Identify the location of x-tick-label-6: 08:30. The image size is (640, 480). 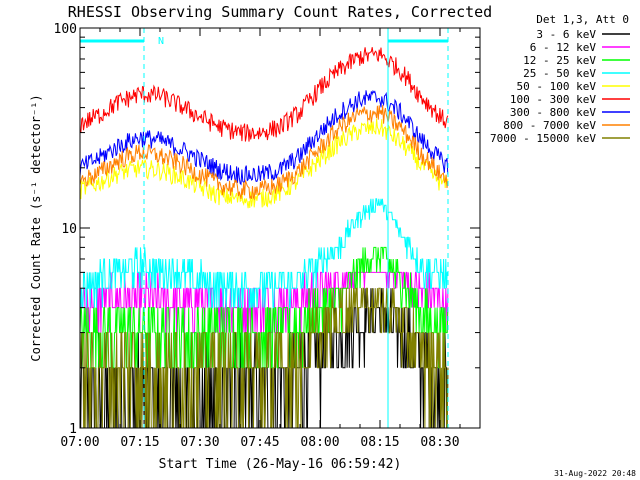
(439, 442).